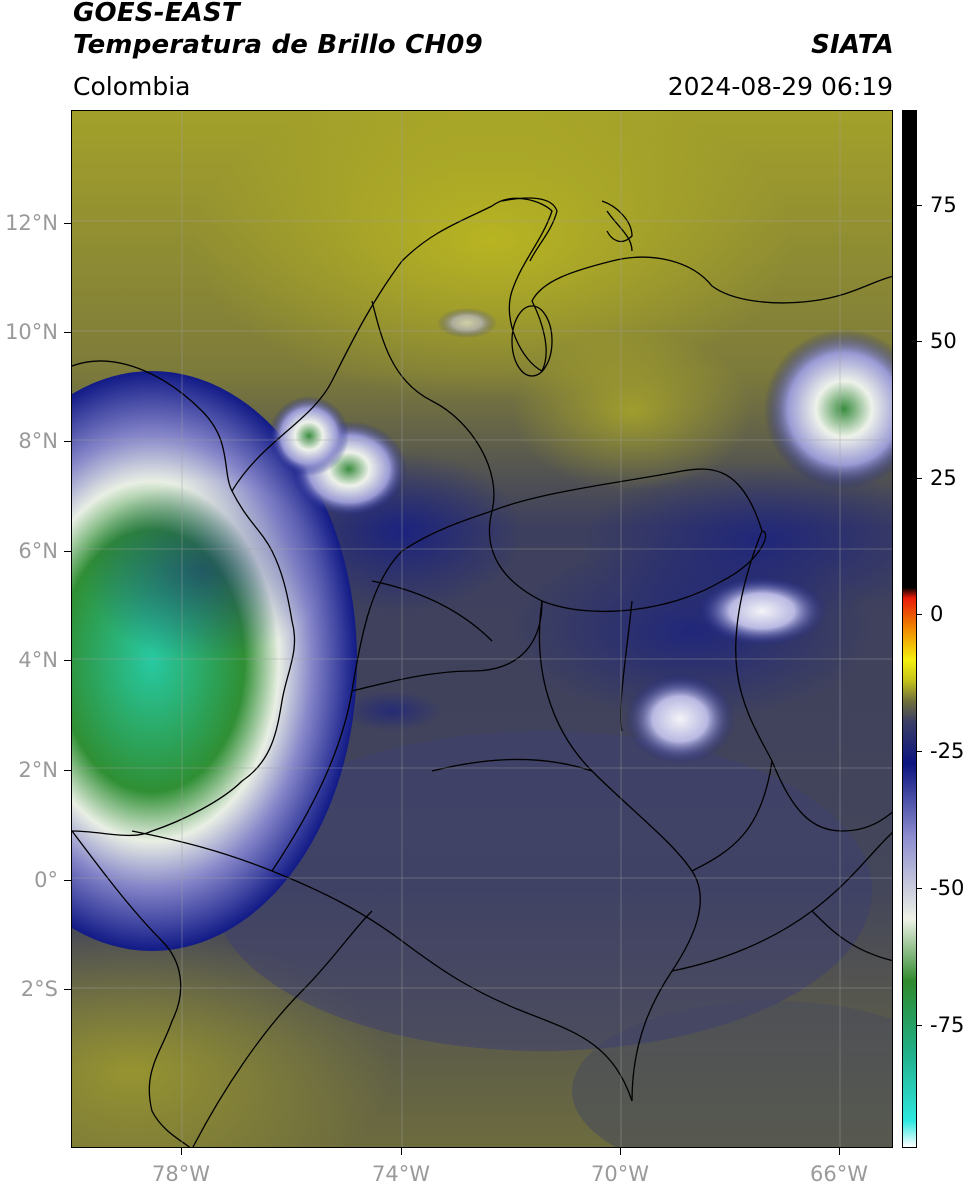 The image size is (966, 1190). I want to click on title-line1: GOES-EAST, so click(156, 14).